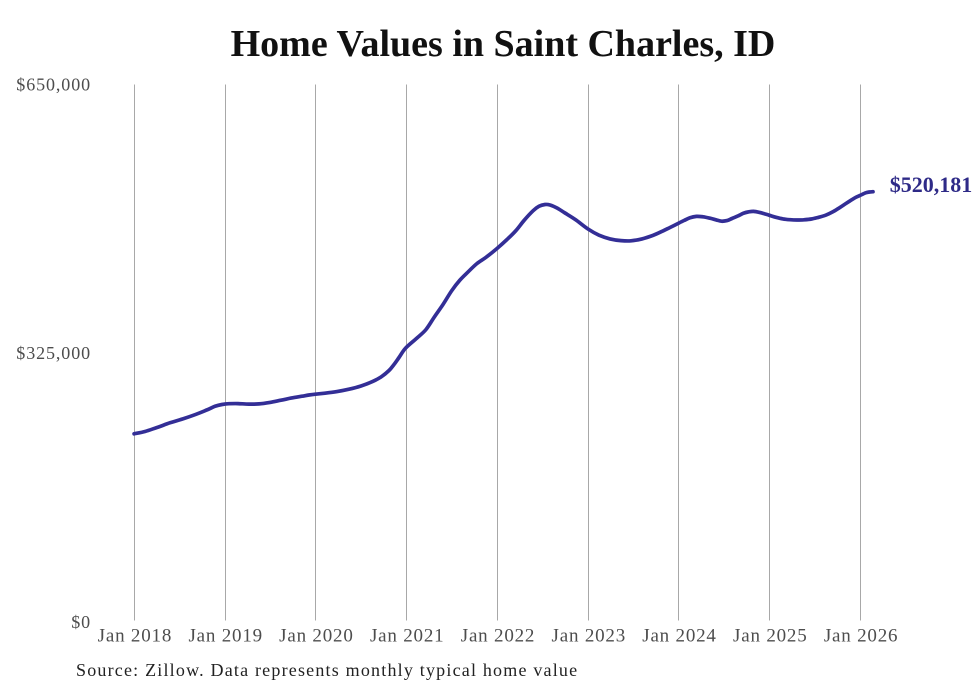 The height and width of the screenshot is (699, 980). What do you see at coordinates (225, 636) in the screenshot?
I see `svg-text: Jan 2019` at bounding box center [225, 636].